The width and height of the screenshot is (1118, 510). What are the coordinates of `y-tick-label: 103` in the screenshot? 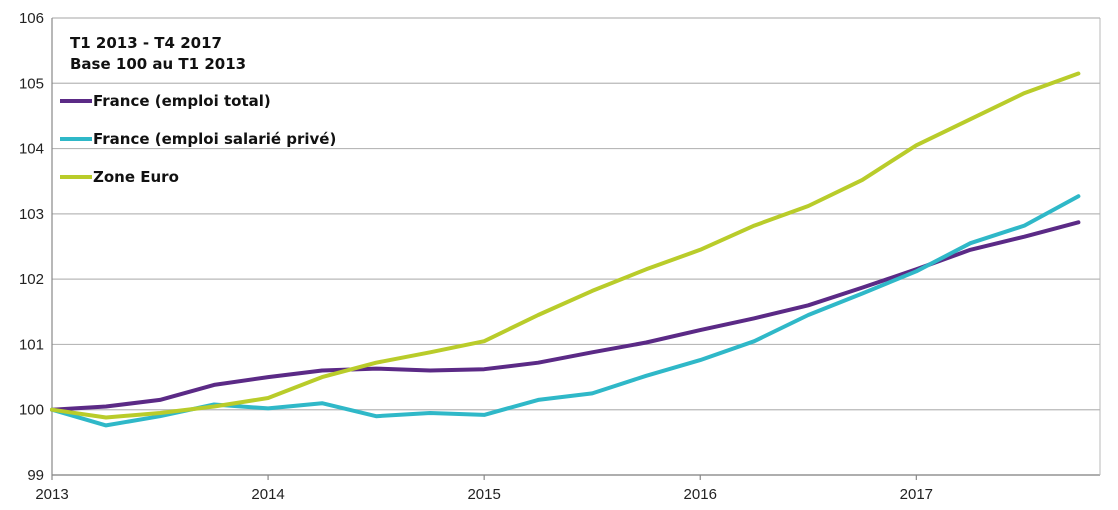 It's located at (31, 214).